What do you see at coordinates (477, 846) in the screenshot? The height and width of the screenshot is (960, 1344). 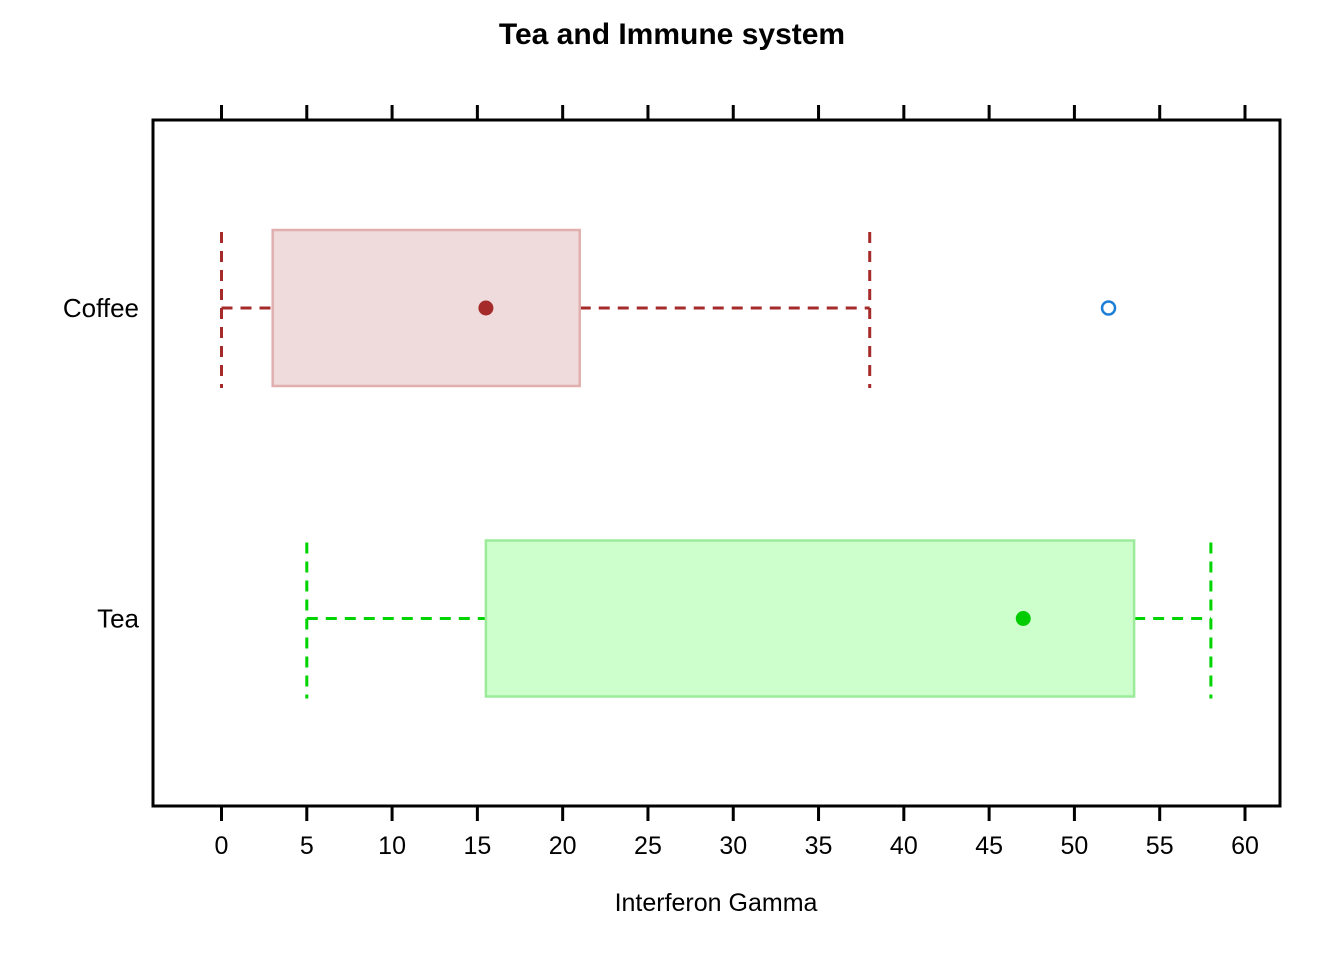 I see `x-tick-label-15: 15` at bounding box center [477, 846].